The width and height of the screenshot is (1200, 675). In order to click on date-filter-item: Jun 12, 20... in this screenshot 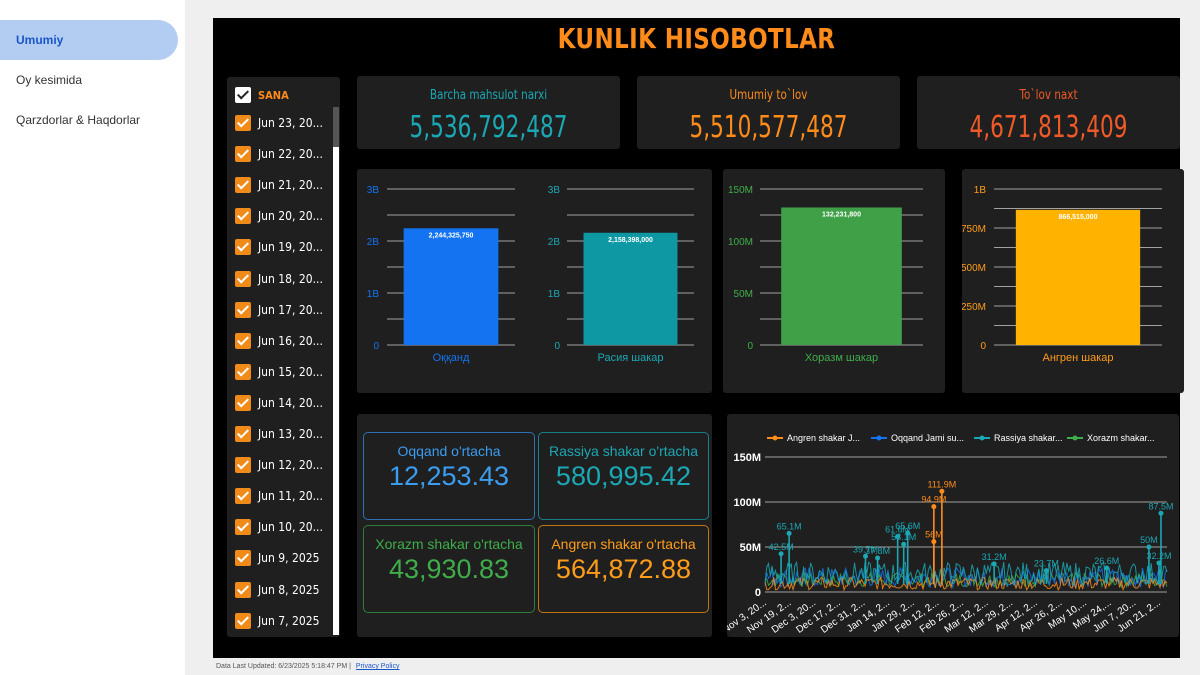, I will do `click(285, 467)`.